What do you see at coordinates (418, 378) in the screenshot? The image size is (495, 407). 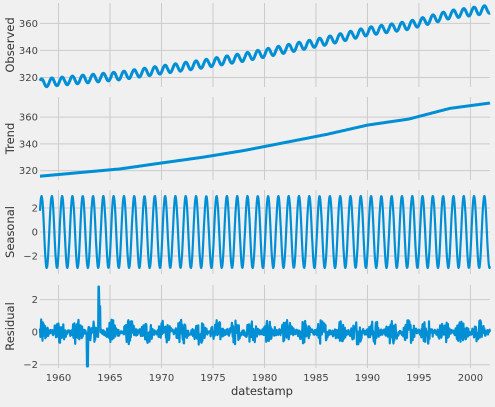 I see `x-tick-label: 1995` at bounding box center [418, 378].